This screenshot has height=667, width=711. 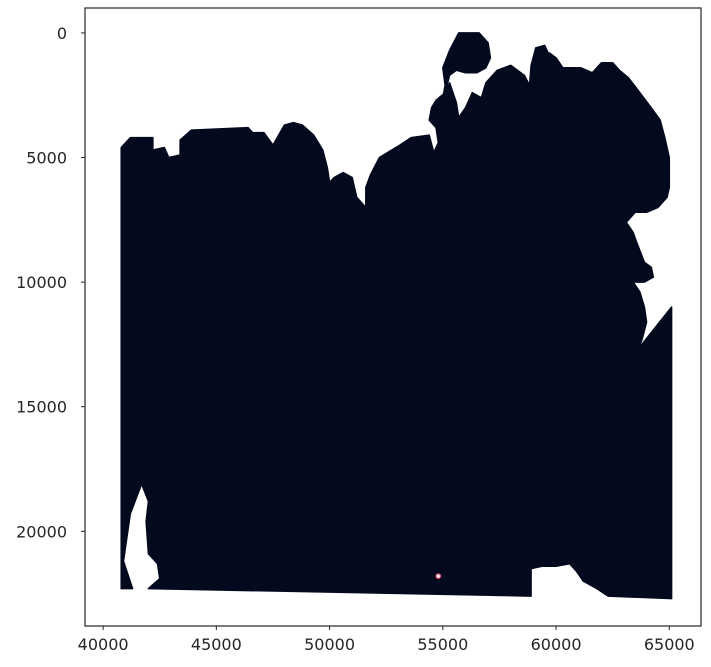 I want to click on x-tick-label-4: 60000, so click(x=556, y=644).